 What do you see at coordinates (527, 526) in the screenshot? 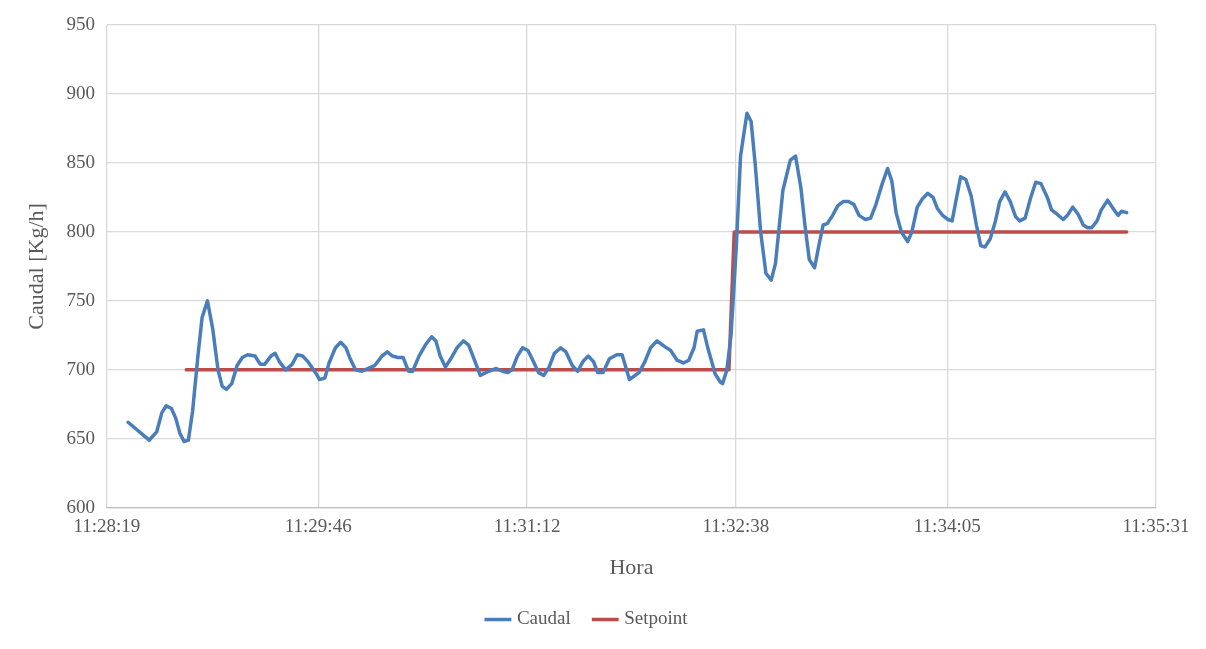
I see `x-tick-label: 11:31:12` at bounding box center [527, 526].